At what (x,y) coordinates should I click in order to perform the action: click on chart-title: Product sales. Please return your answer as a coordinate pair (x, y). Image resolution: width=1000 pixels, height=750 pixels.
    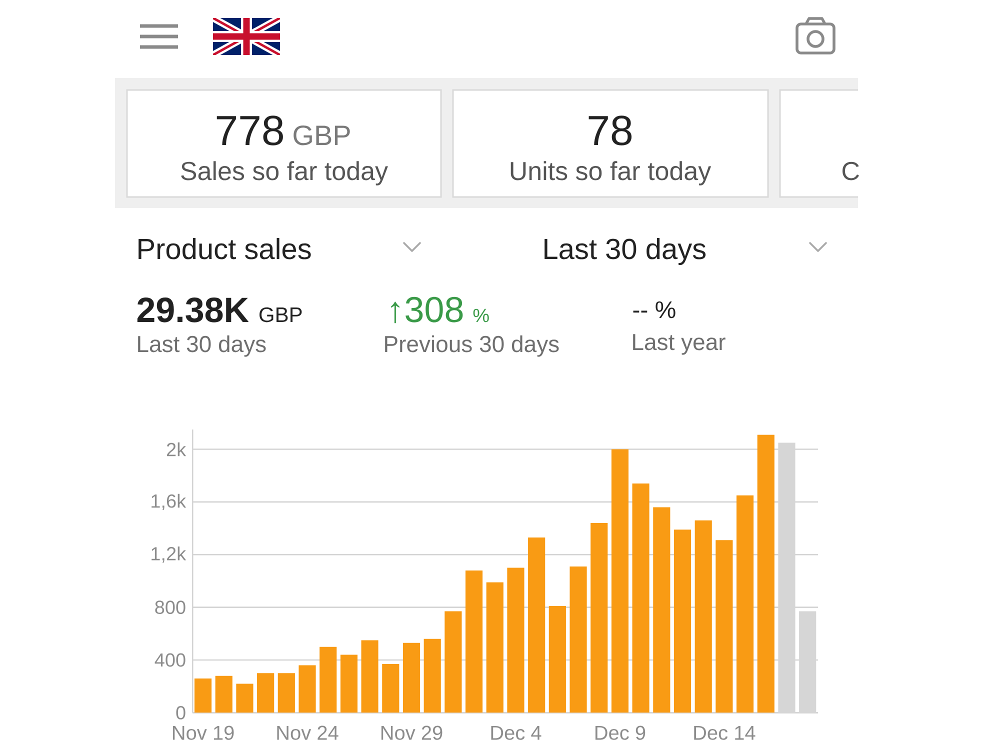
    Looking at the image, I should click on (224, 249).